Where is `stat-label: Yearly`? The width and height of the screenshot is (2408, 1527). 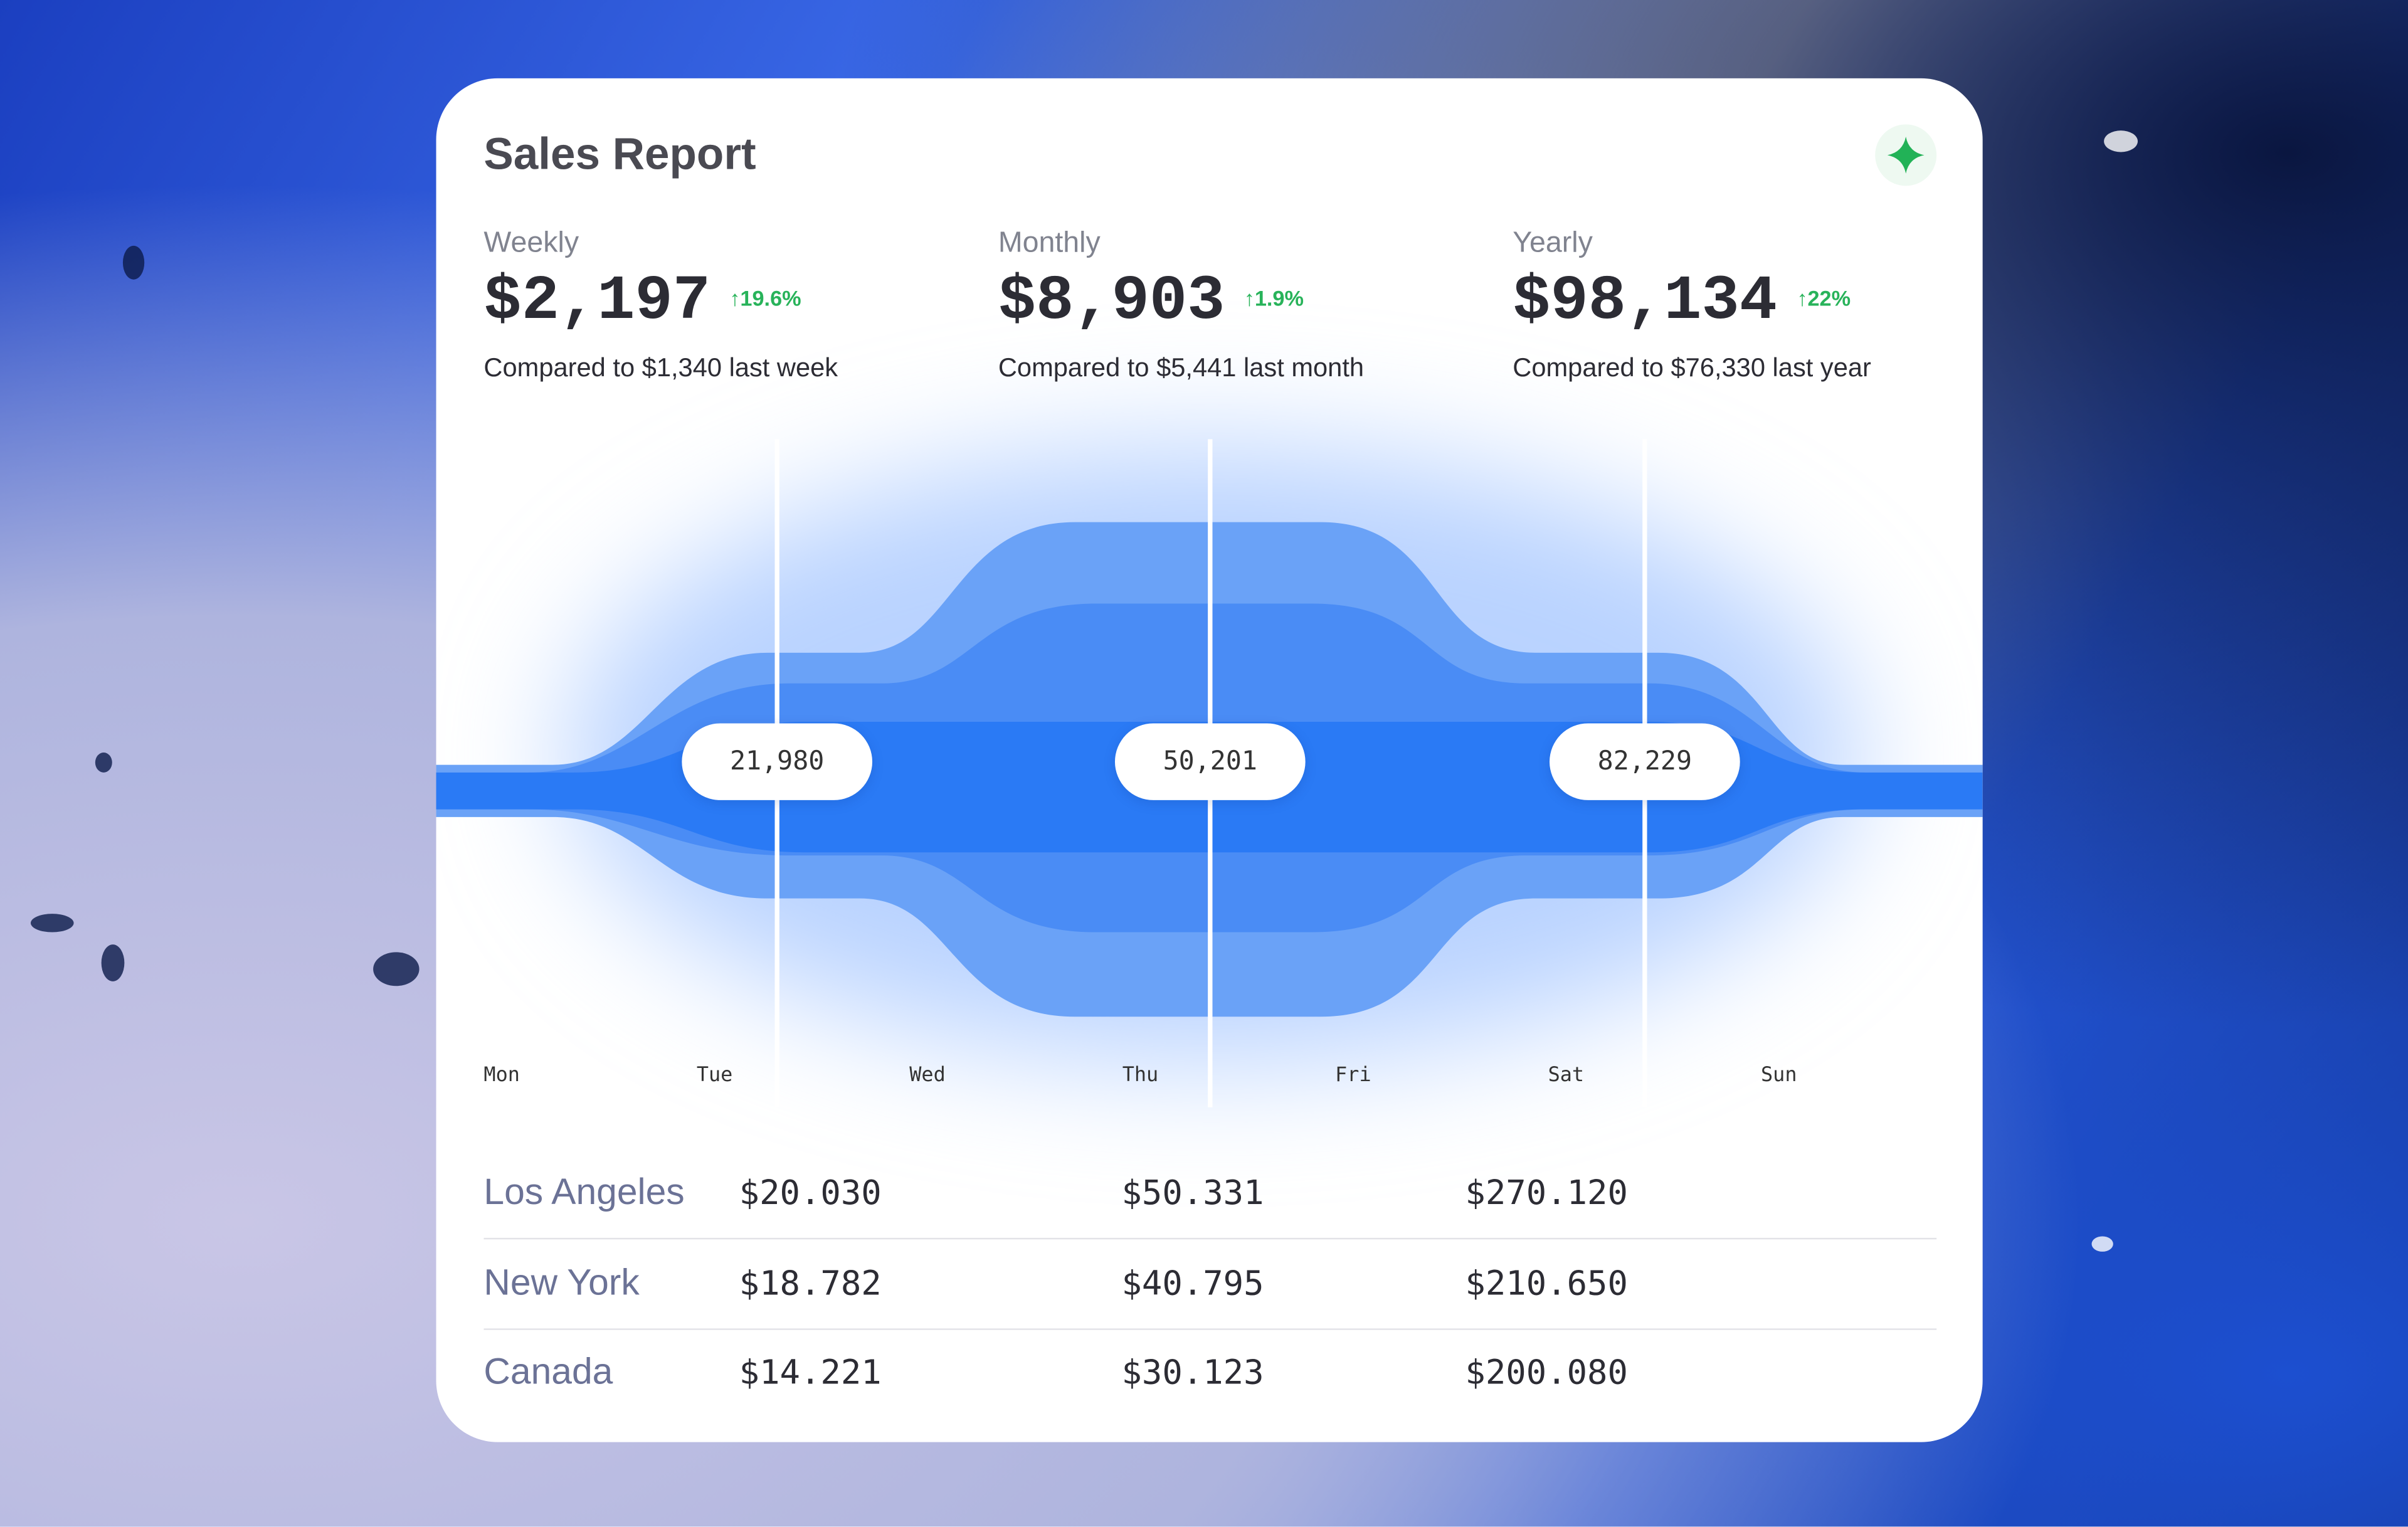
stat-label: Yearly is located at coordinates (1553, 243).